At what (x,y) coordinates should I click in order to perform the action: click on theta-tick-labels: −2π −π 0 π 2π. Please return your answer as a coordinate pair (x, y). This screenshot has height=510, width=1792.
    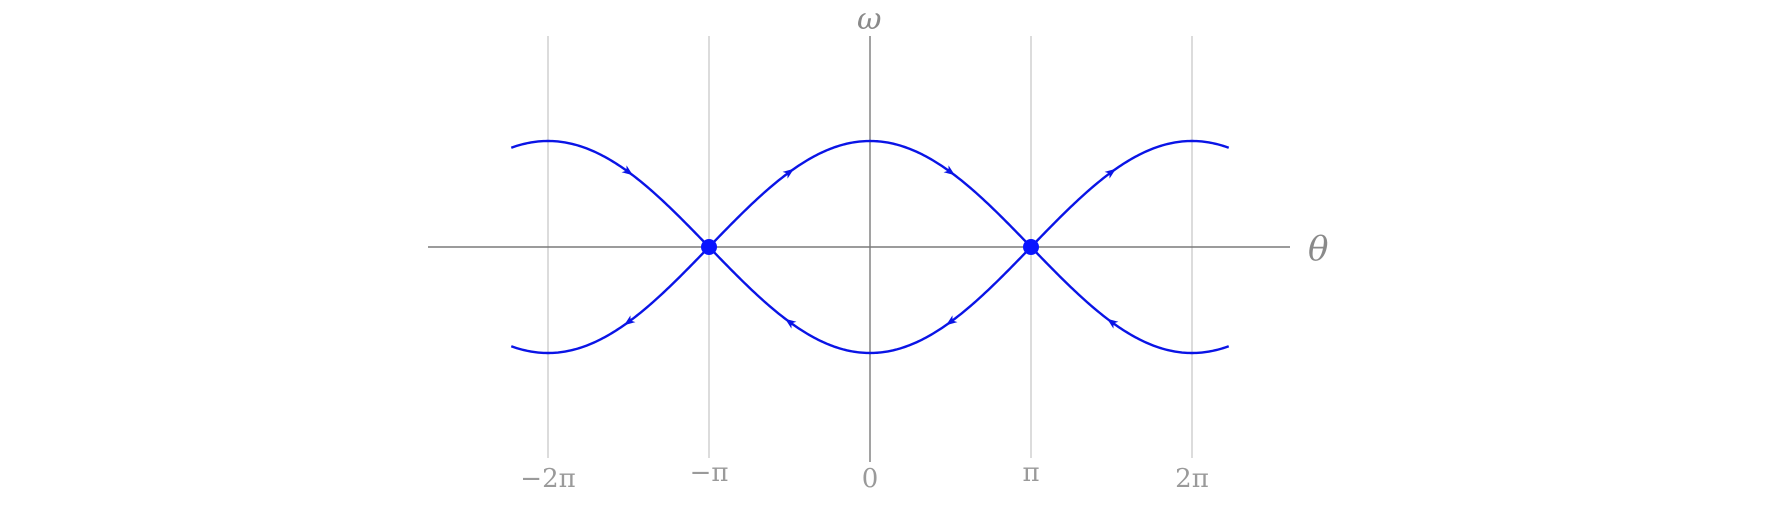
    Looking at the image, I should click on (864, 476).